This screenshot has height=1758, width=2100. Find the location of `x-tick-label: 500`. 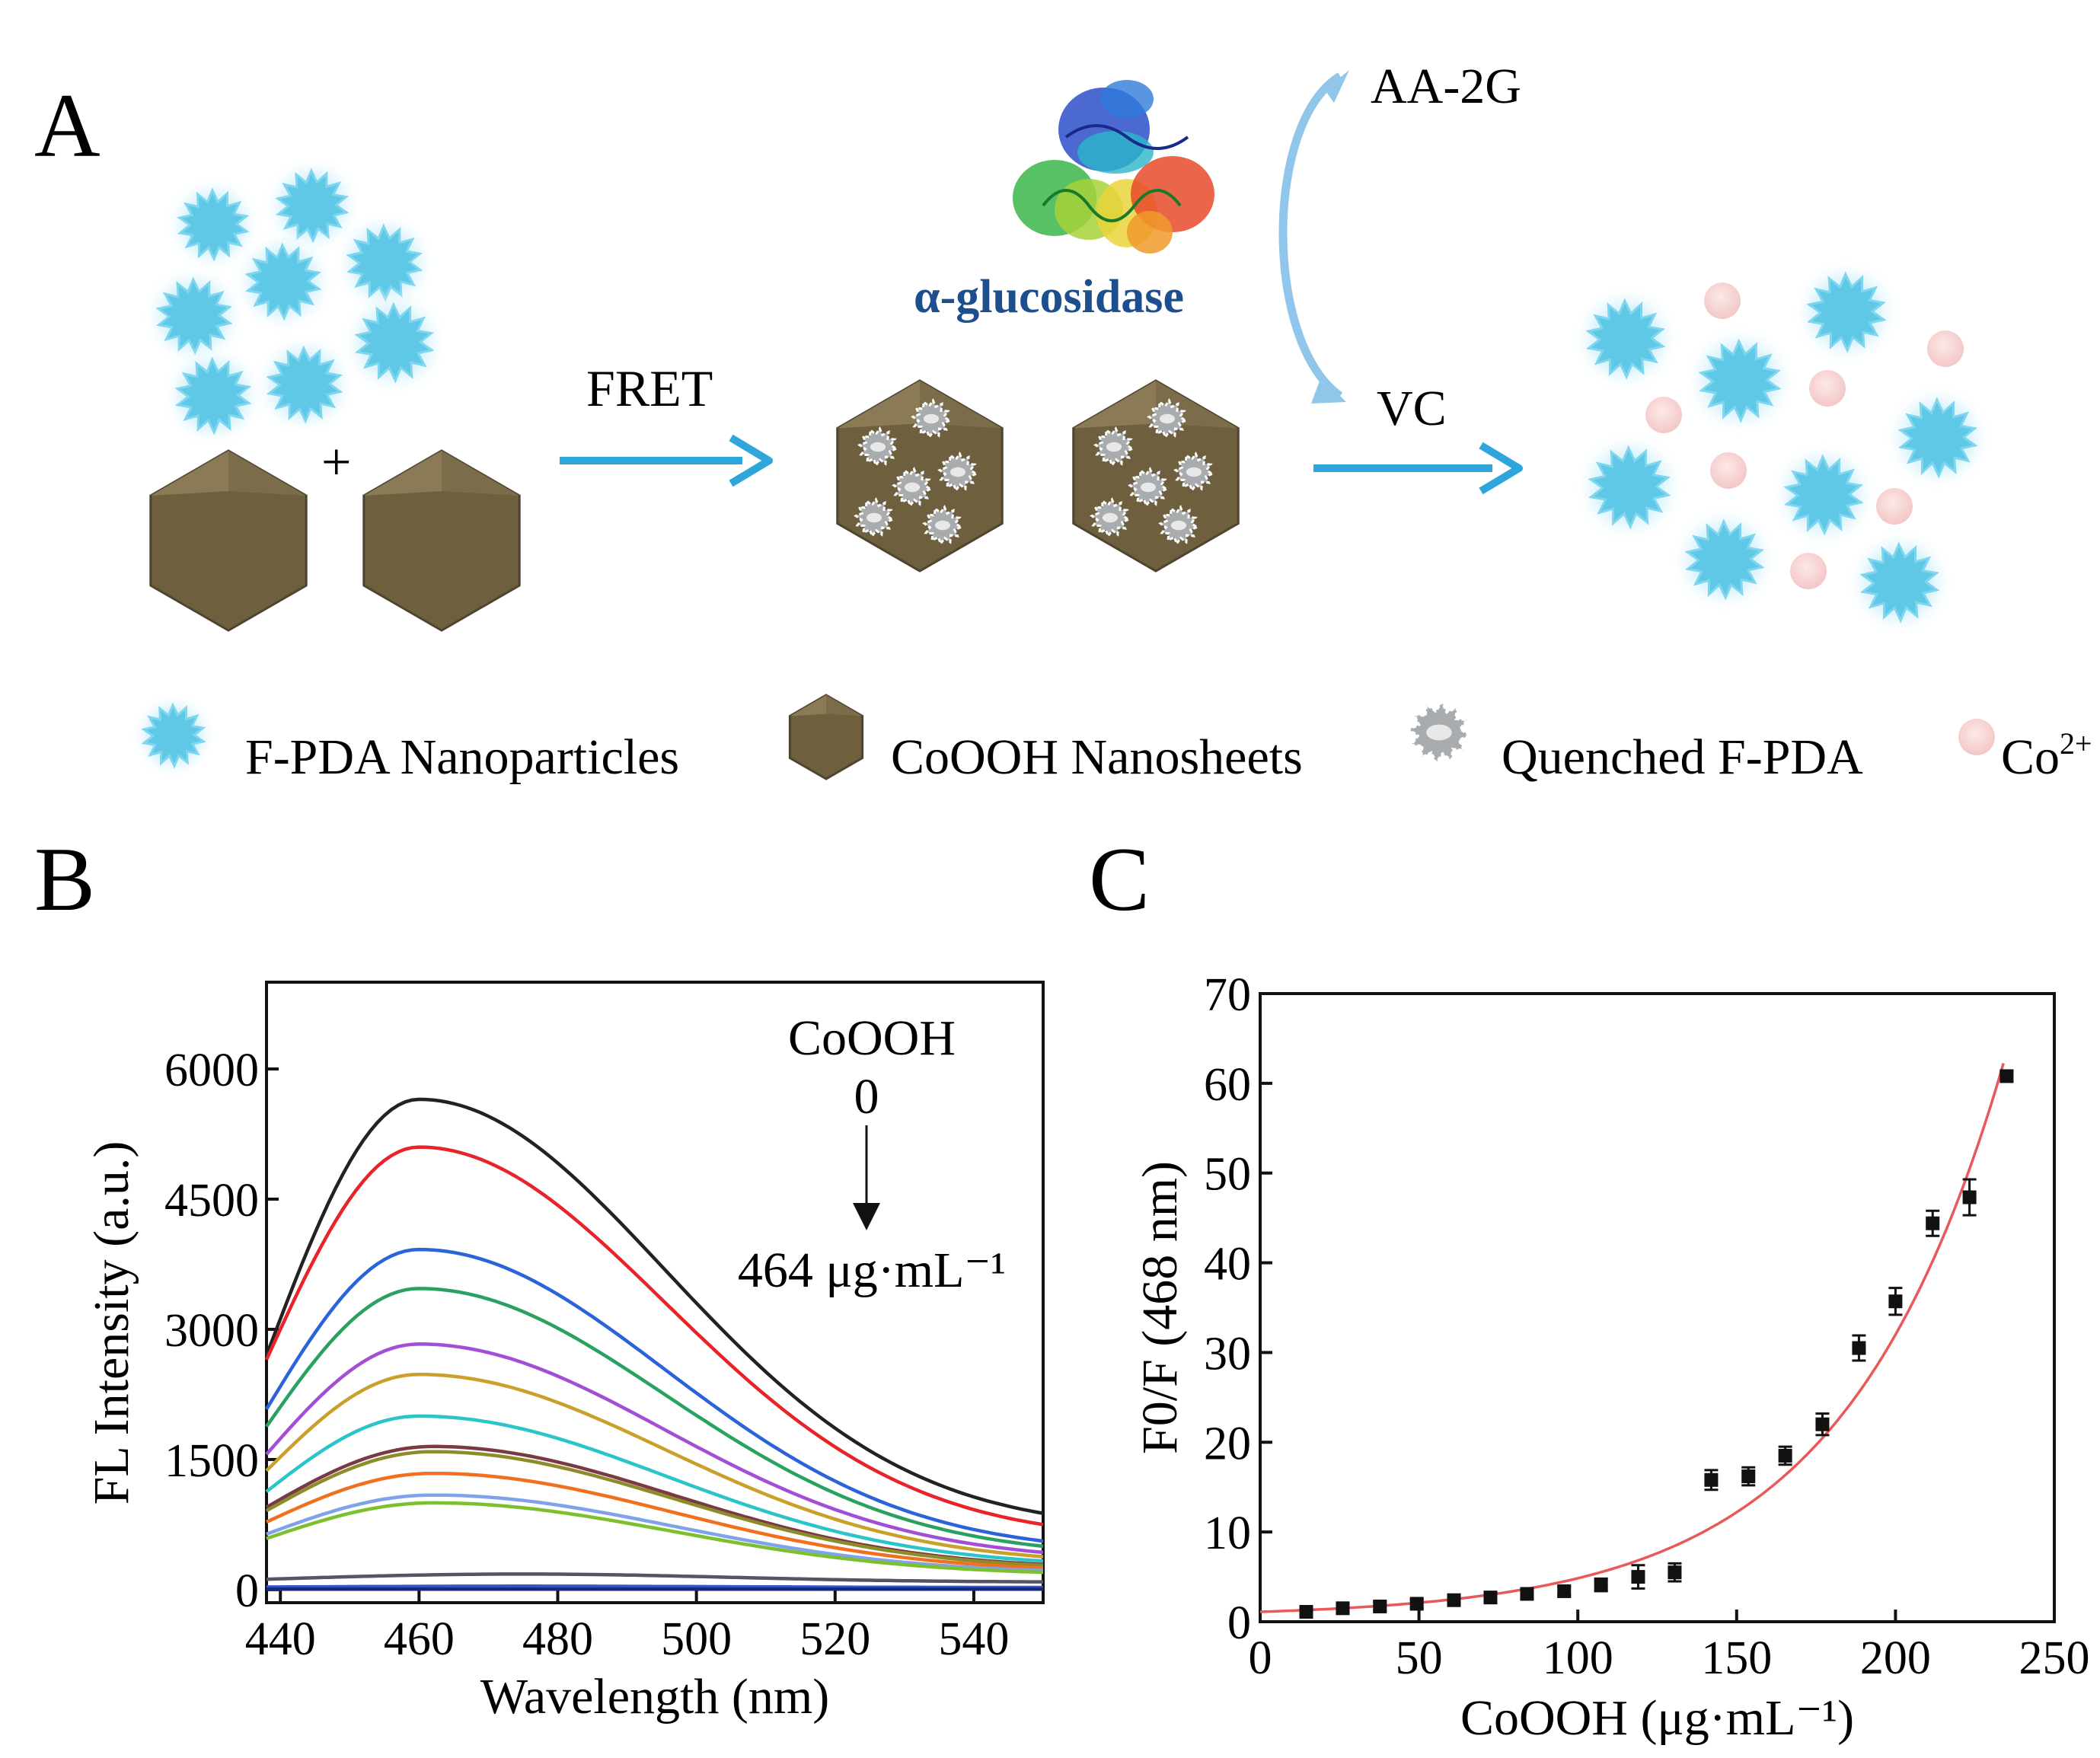

x-tick-label: 500 is located at coordinates (696, 1639).